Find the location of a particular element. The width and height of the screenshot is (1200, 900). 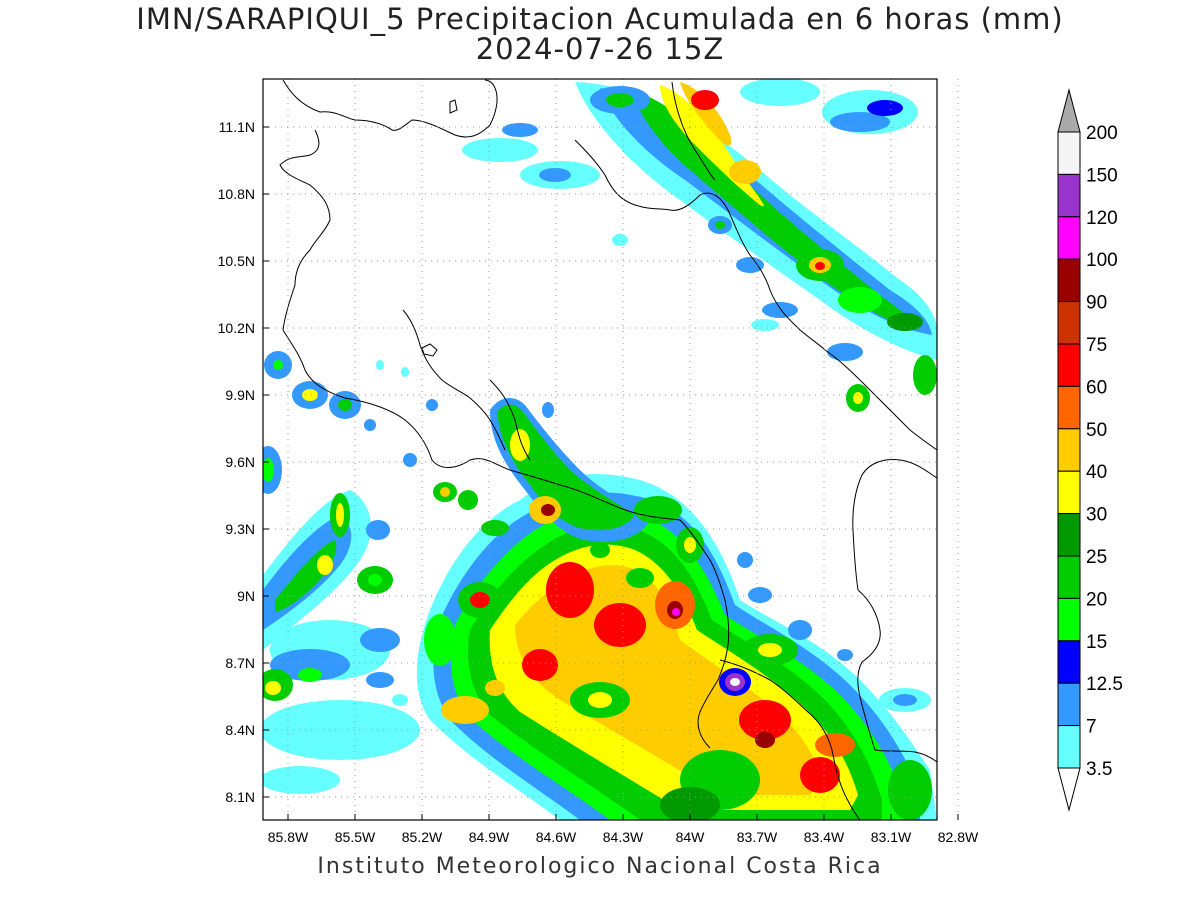

legend-under-triangle is located at coordinates (1069, 789).